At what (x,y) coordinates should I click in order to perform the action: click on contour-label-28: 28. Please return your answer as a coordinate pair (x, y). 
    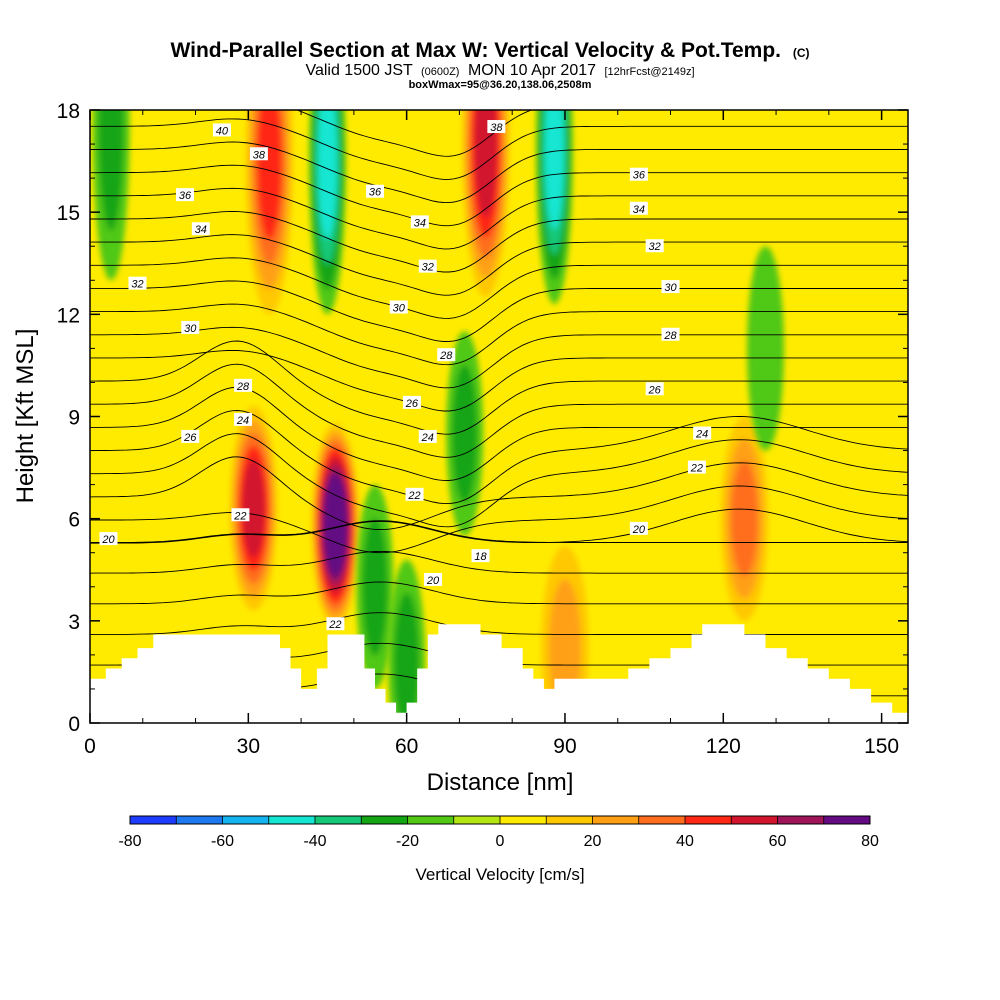
    Looking at the image, I should click on (446, 355).